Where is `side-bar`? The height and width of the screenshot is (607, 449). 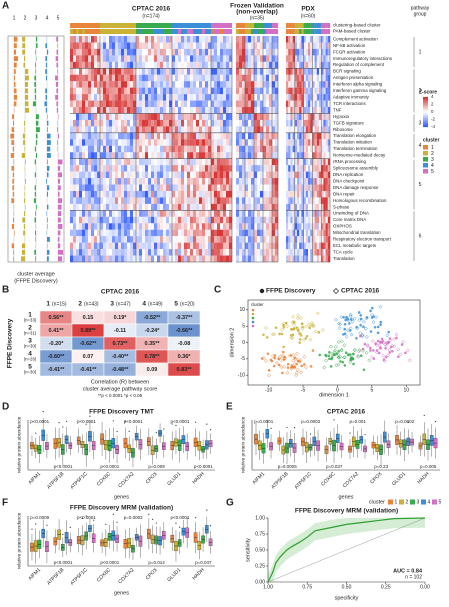 side-bar is located at coordinates (13, 252).